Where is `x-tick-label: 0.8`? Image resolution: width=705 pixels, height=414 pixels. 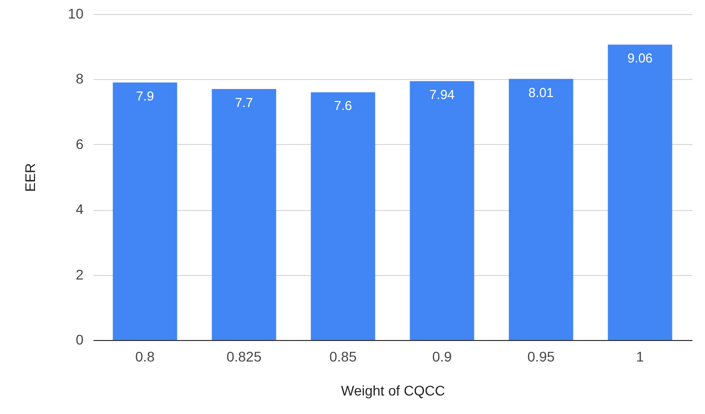
x-tick-label: 0.8 is located at coordinates (145, 356).